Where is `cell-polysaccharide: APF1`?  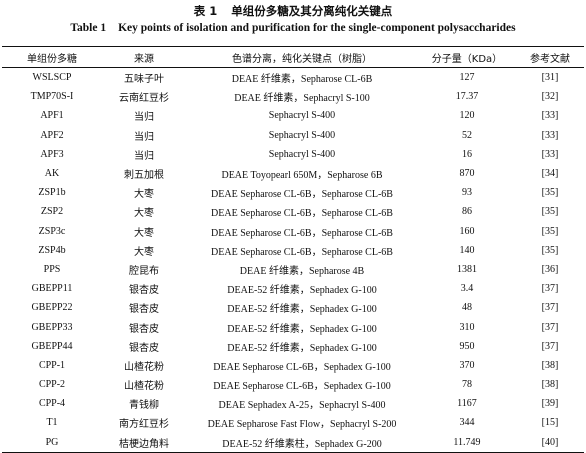 cell-polysaccharide: APF1 is located at coordinates (52, 116).